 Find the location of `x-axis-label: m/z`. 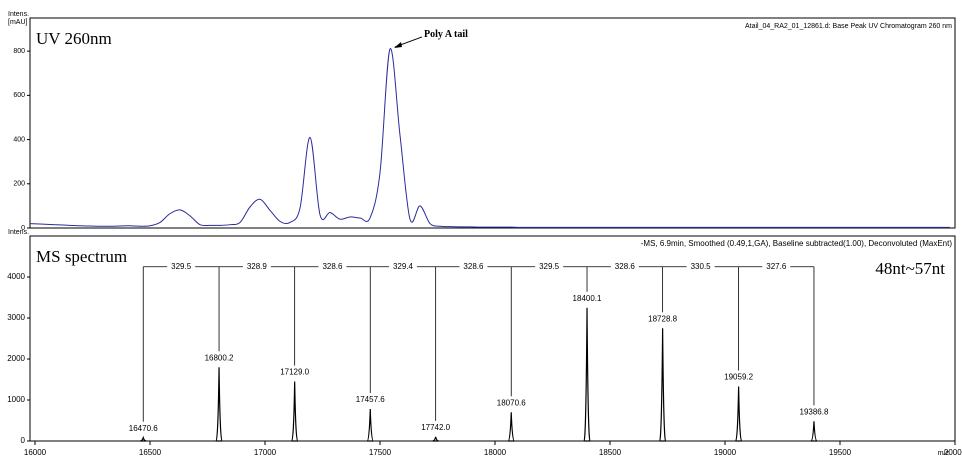

x-axis-label: m/z is located at coordinates (944, 453).